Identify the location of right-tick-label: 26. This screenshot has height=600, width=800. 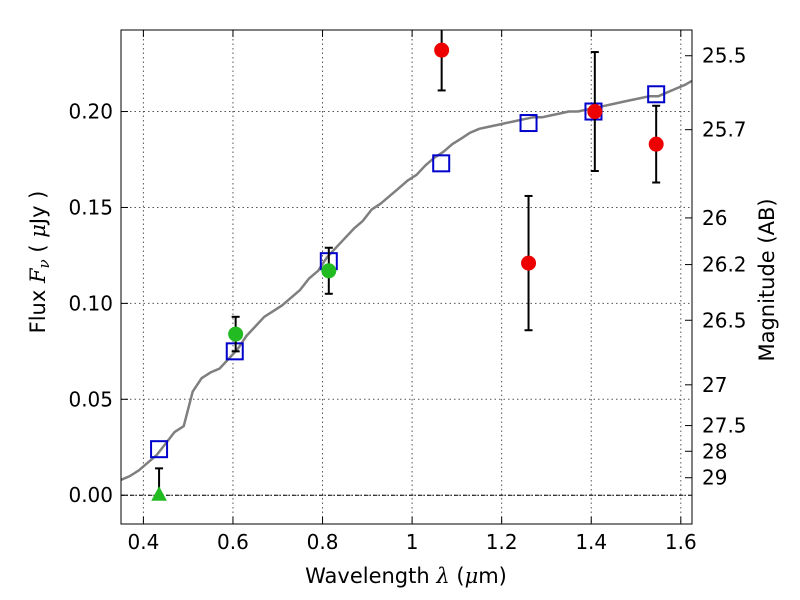
(714, 218).